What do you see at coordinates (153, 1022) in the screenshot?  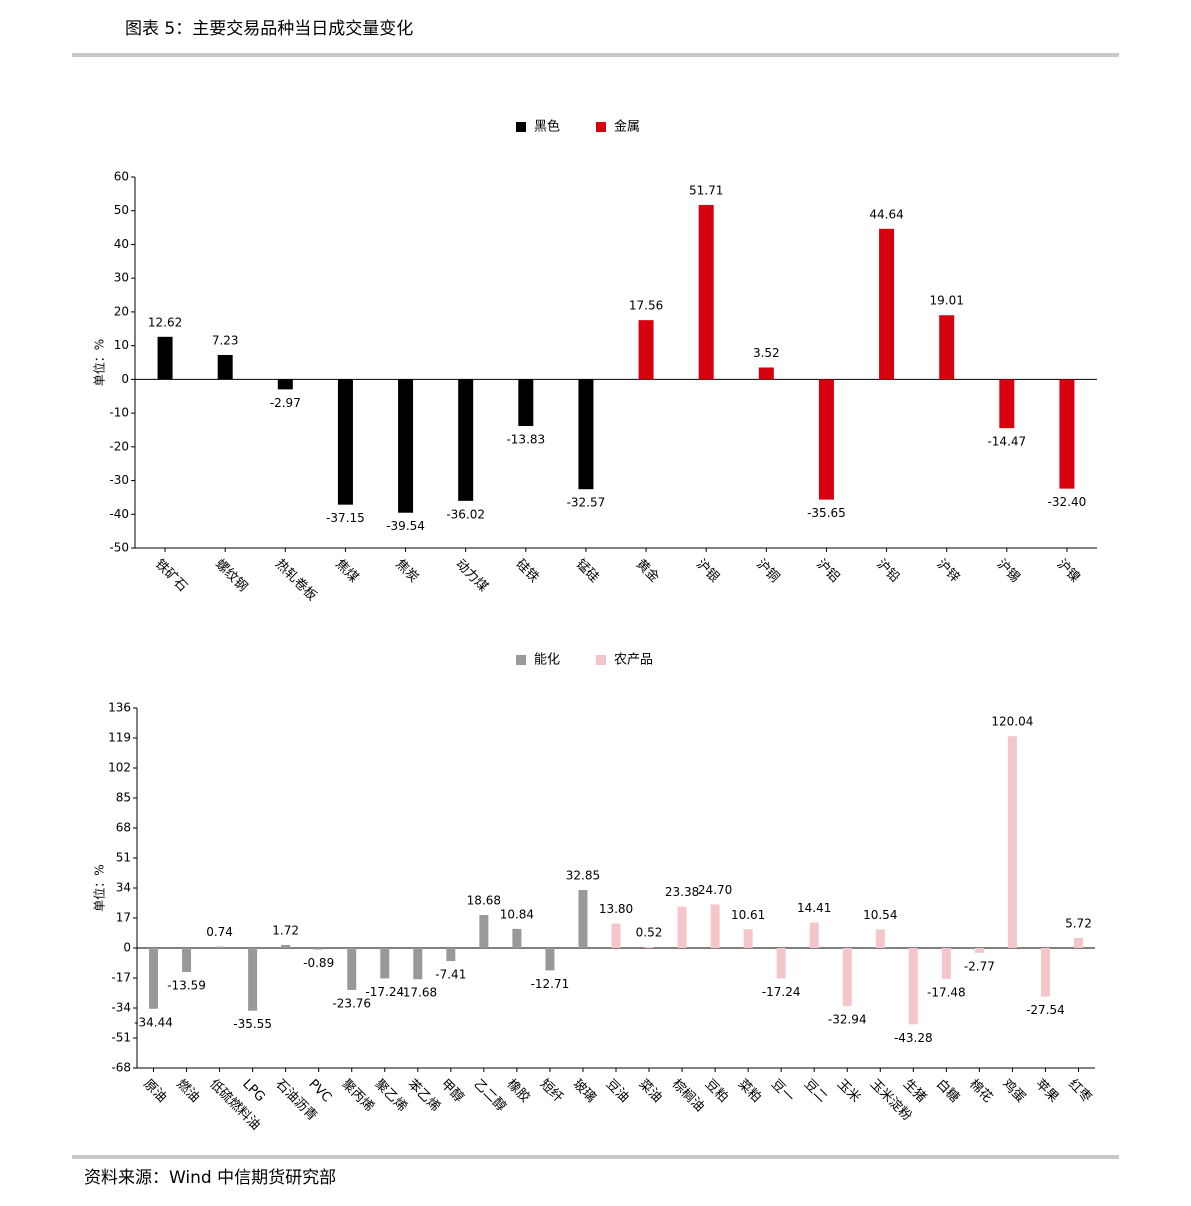 I see `value-label: -34.44` at bounding box center [153, 1022].